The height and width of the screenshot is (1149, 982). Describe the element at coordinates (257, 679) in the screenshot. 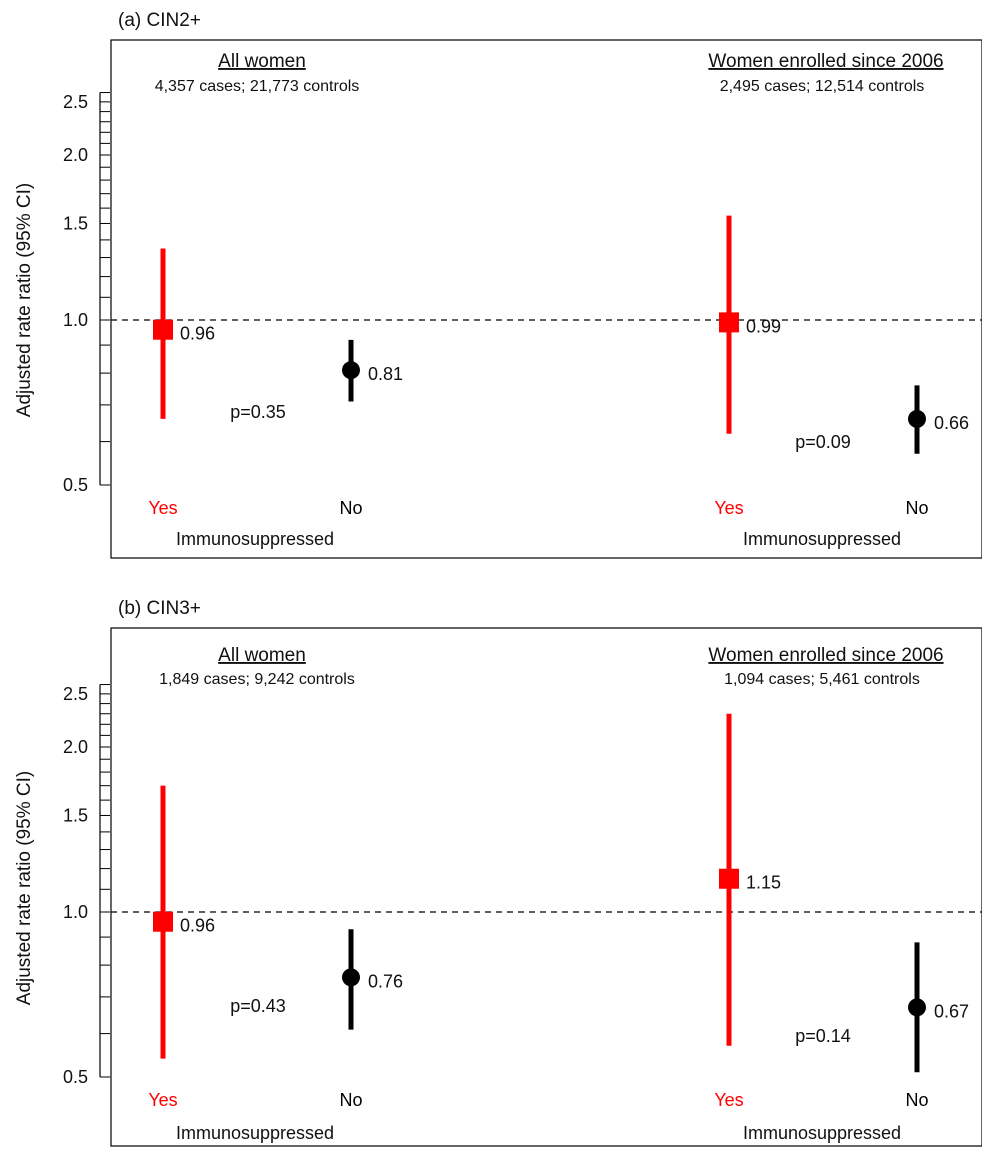

I see `group-counts: 1,849 cases; 9,242 controls` at that location.